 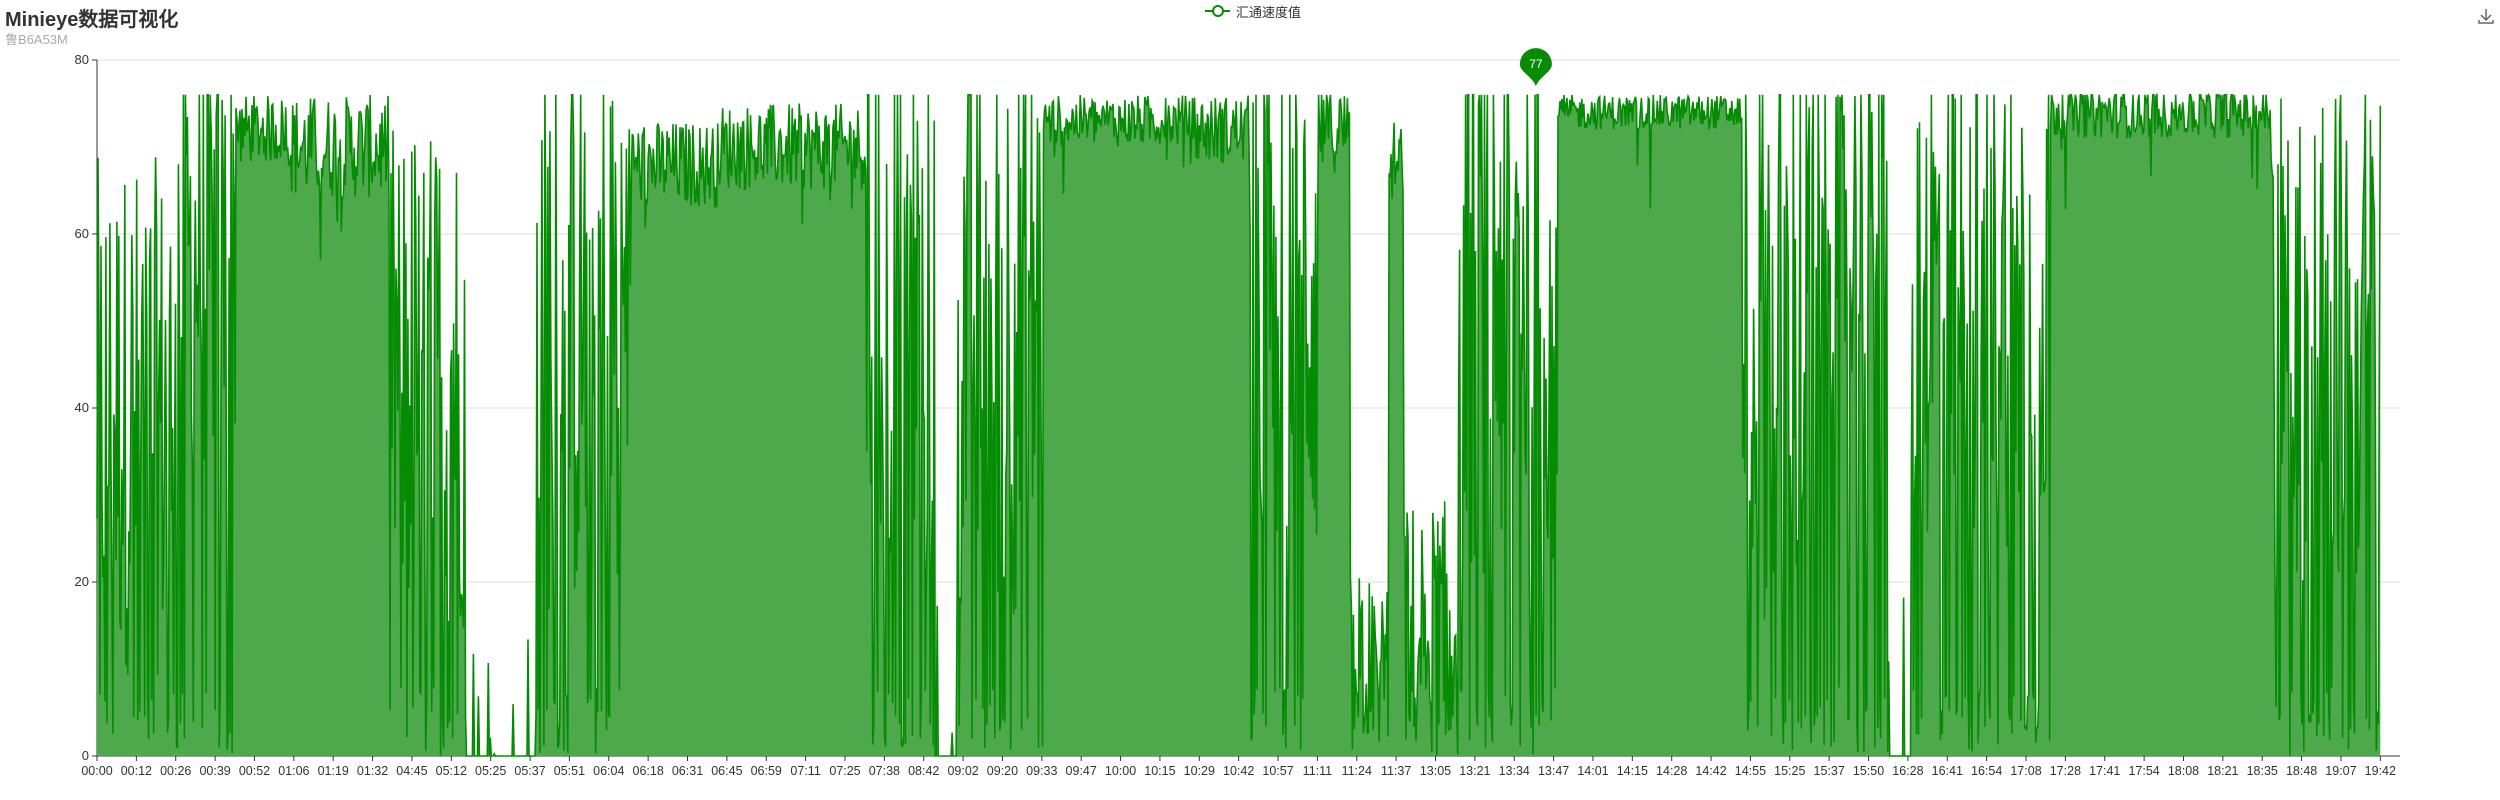 What do you see at coordinates (372, 771) in the screenshot?
I see `x-tick-label: 01:32` at bounding box center [372, 771].